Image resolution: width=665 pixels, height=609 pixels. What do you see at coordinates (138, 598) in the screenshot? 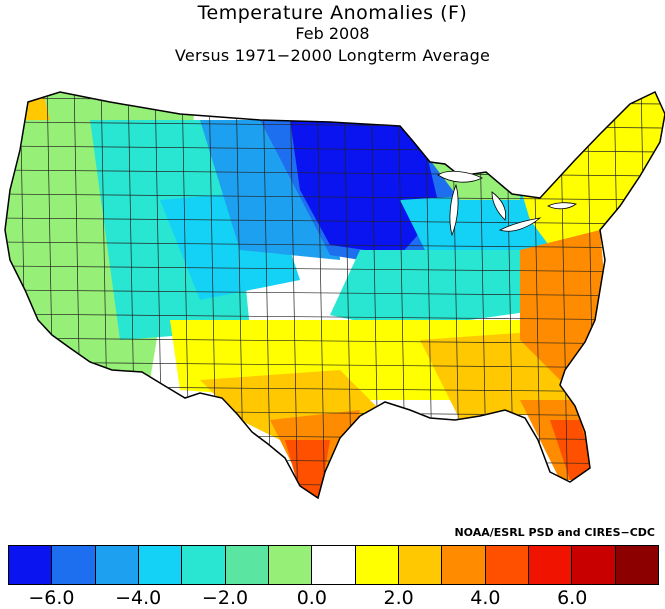
I see `legend-tick-label: −4.0` at bounding box center [138, 598].